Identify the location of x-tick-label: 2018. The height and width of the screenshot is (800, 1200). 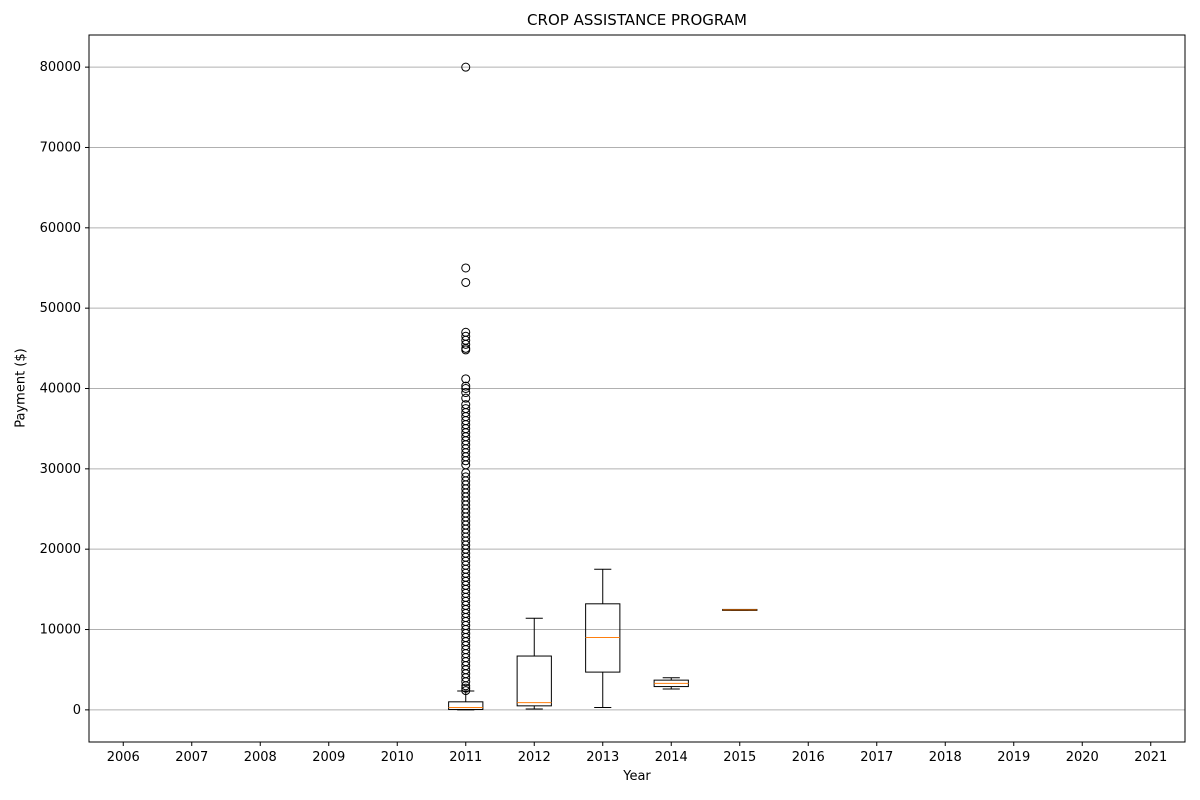
(945, 757).